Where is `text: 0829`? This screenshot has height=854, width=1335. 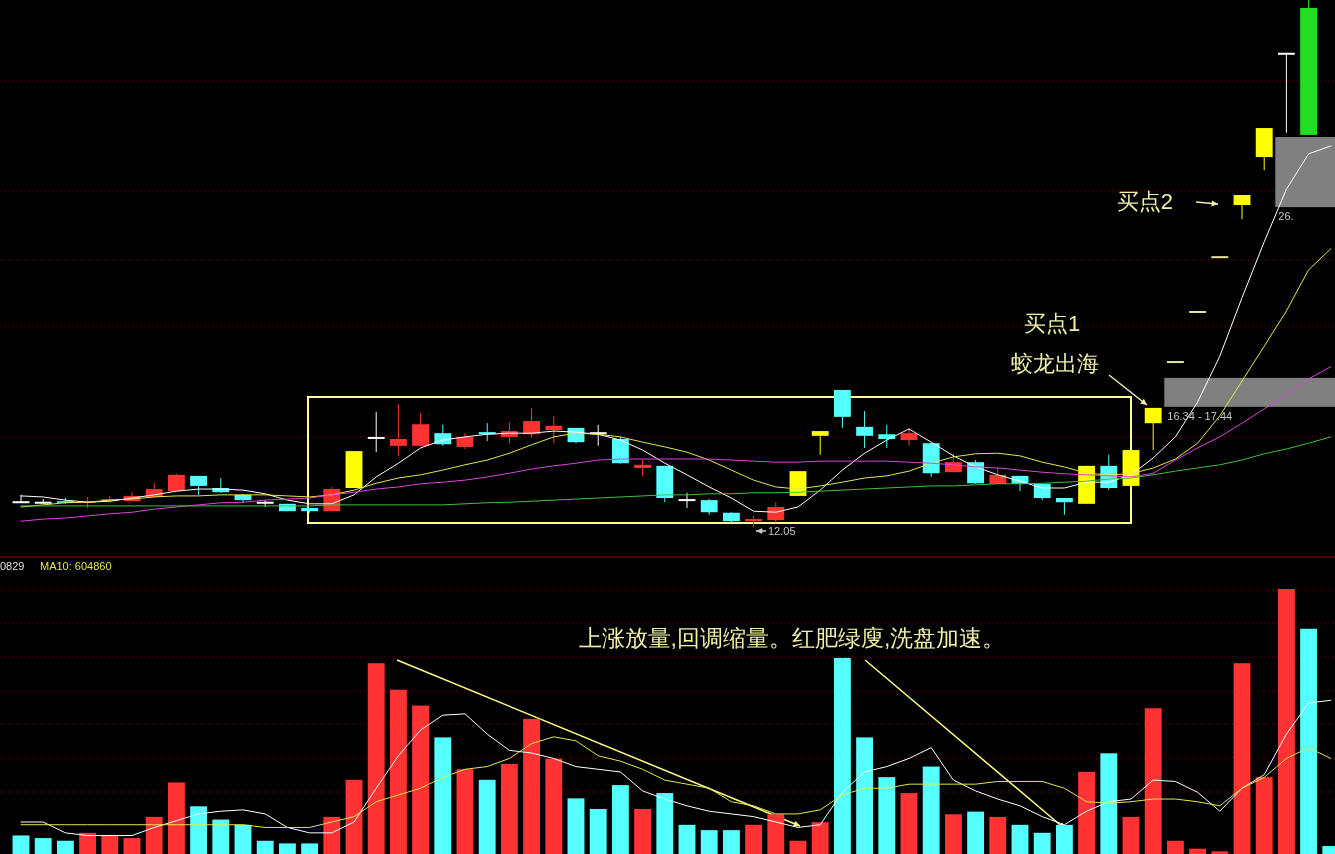 text: 0829 is located at coordinates (12, 566).